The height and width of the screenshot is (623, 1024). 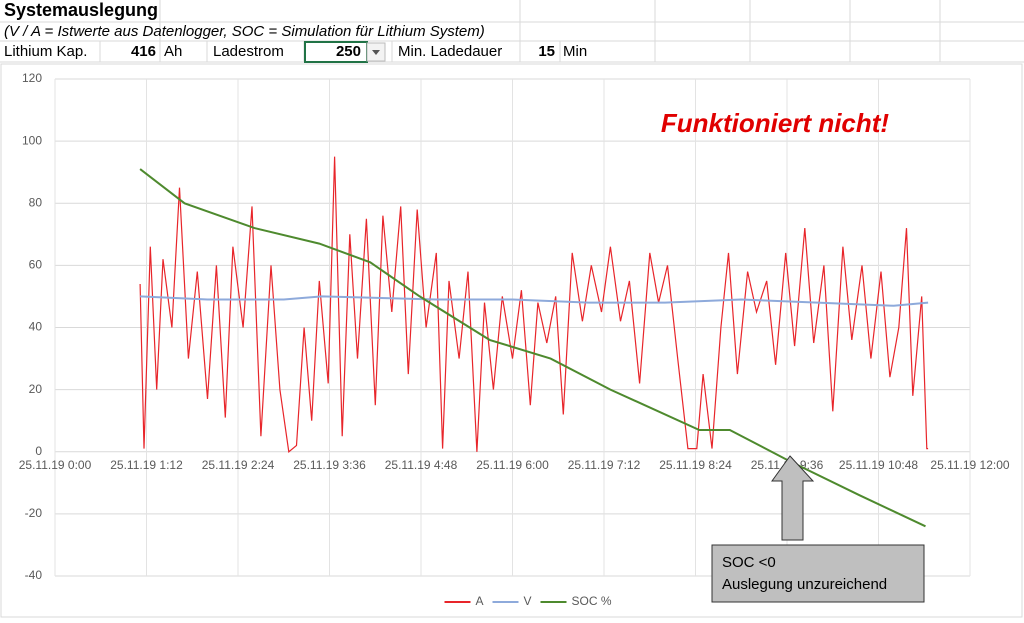 I want to click on x-tick-label: 25.11.19 7:12, so click(x=604, y=465).